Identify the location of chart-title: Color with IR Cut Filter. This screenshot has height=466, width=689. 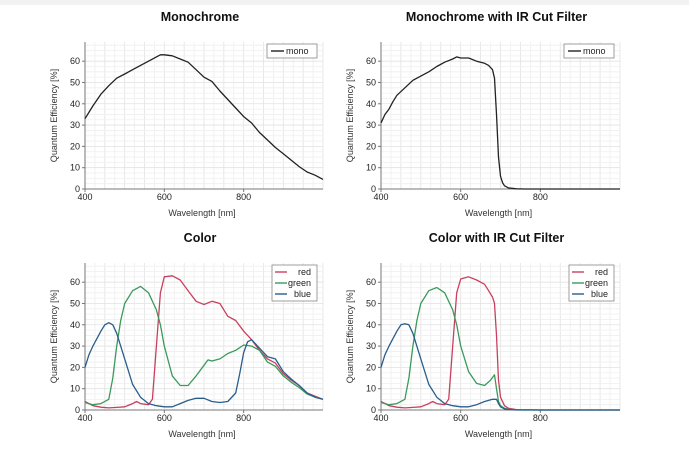
(497, 238).